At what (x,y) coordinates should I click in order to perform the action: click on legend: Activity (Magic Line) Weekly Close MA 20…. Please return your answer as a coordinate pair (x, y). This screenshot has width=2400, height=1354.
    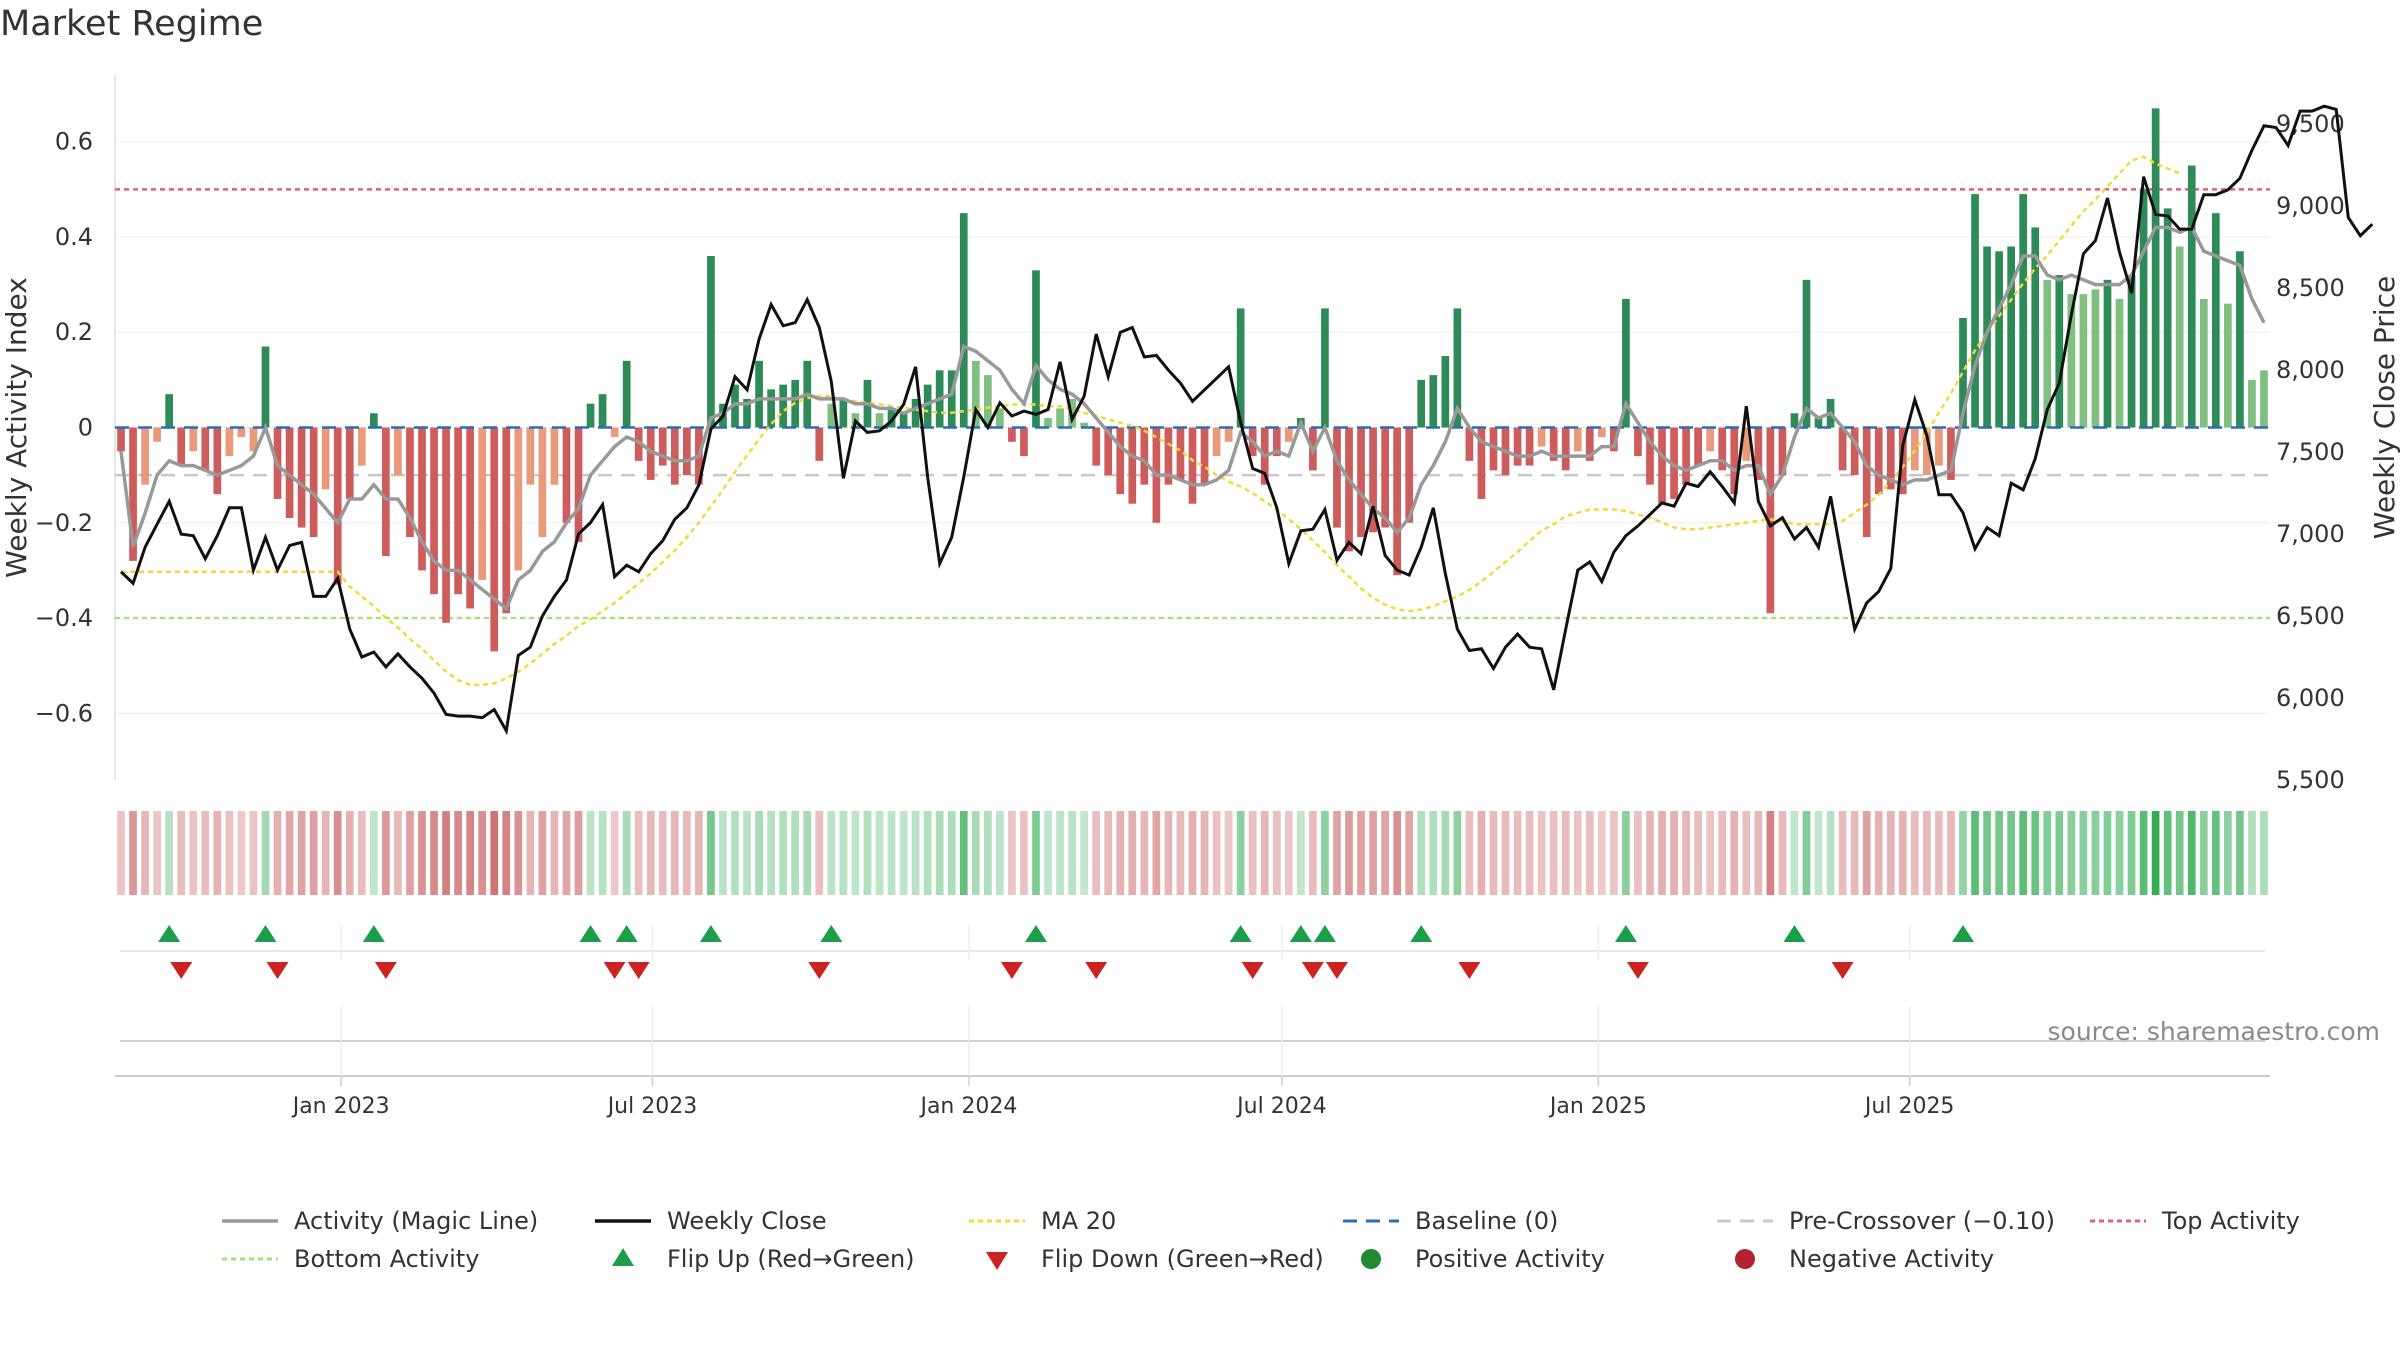
    Looking at the image, I should click on (1300, 1251).